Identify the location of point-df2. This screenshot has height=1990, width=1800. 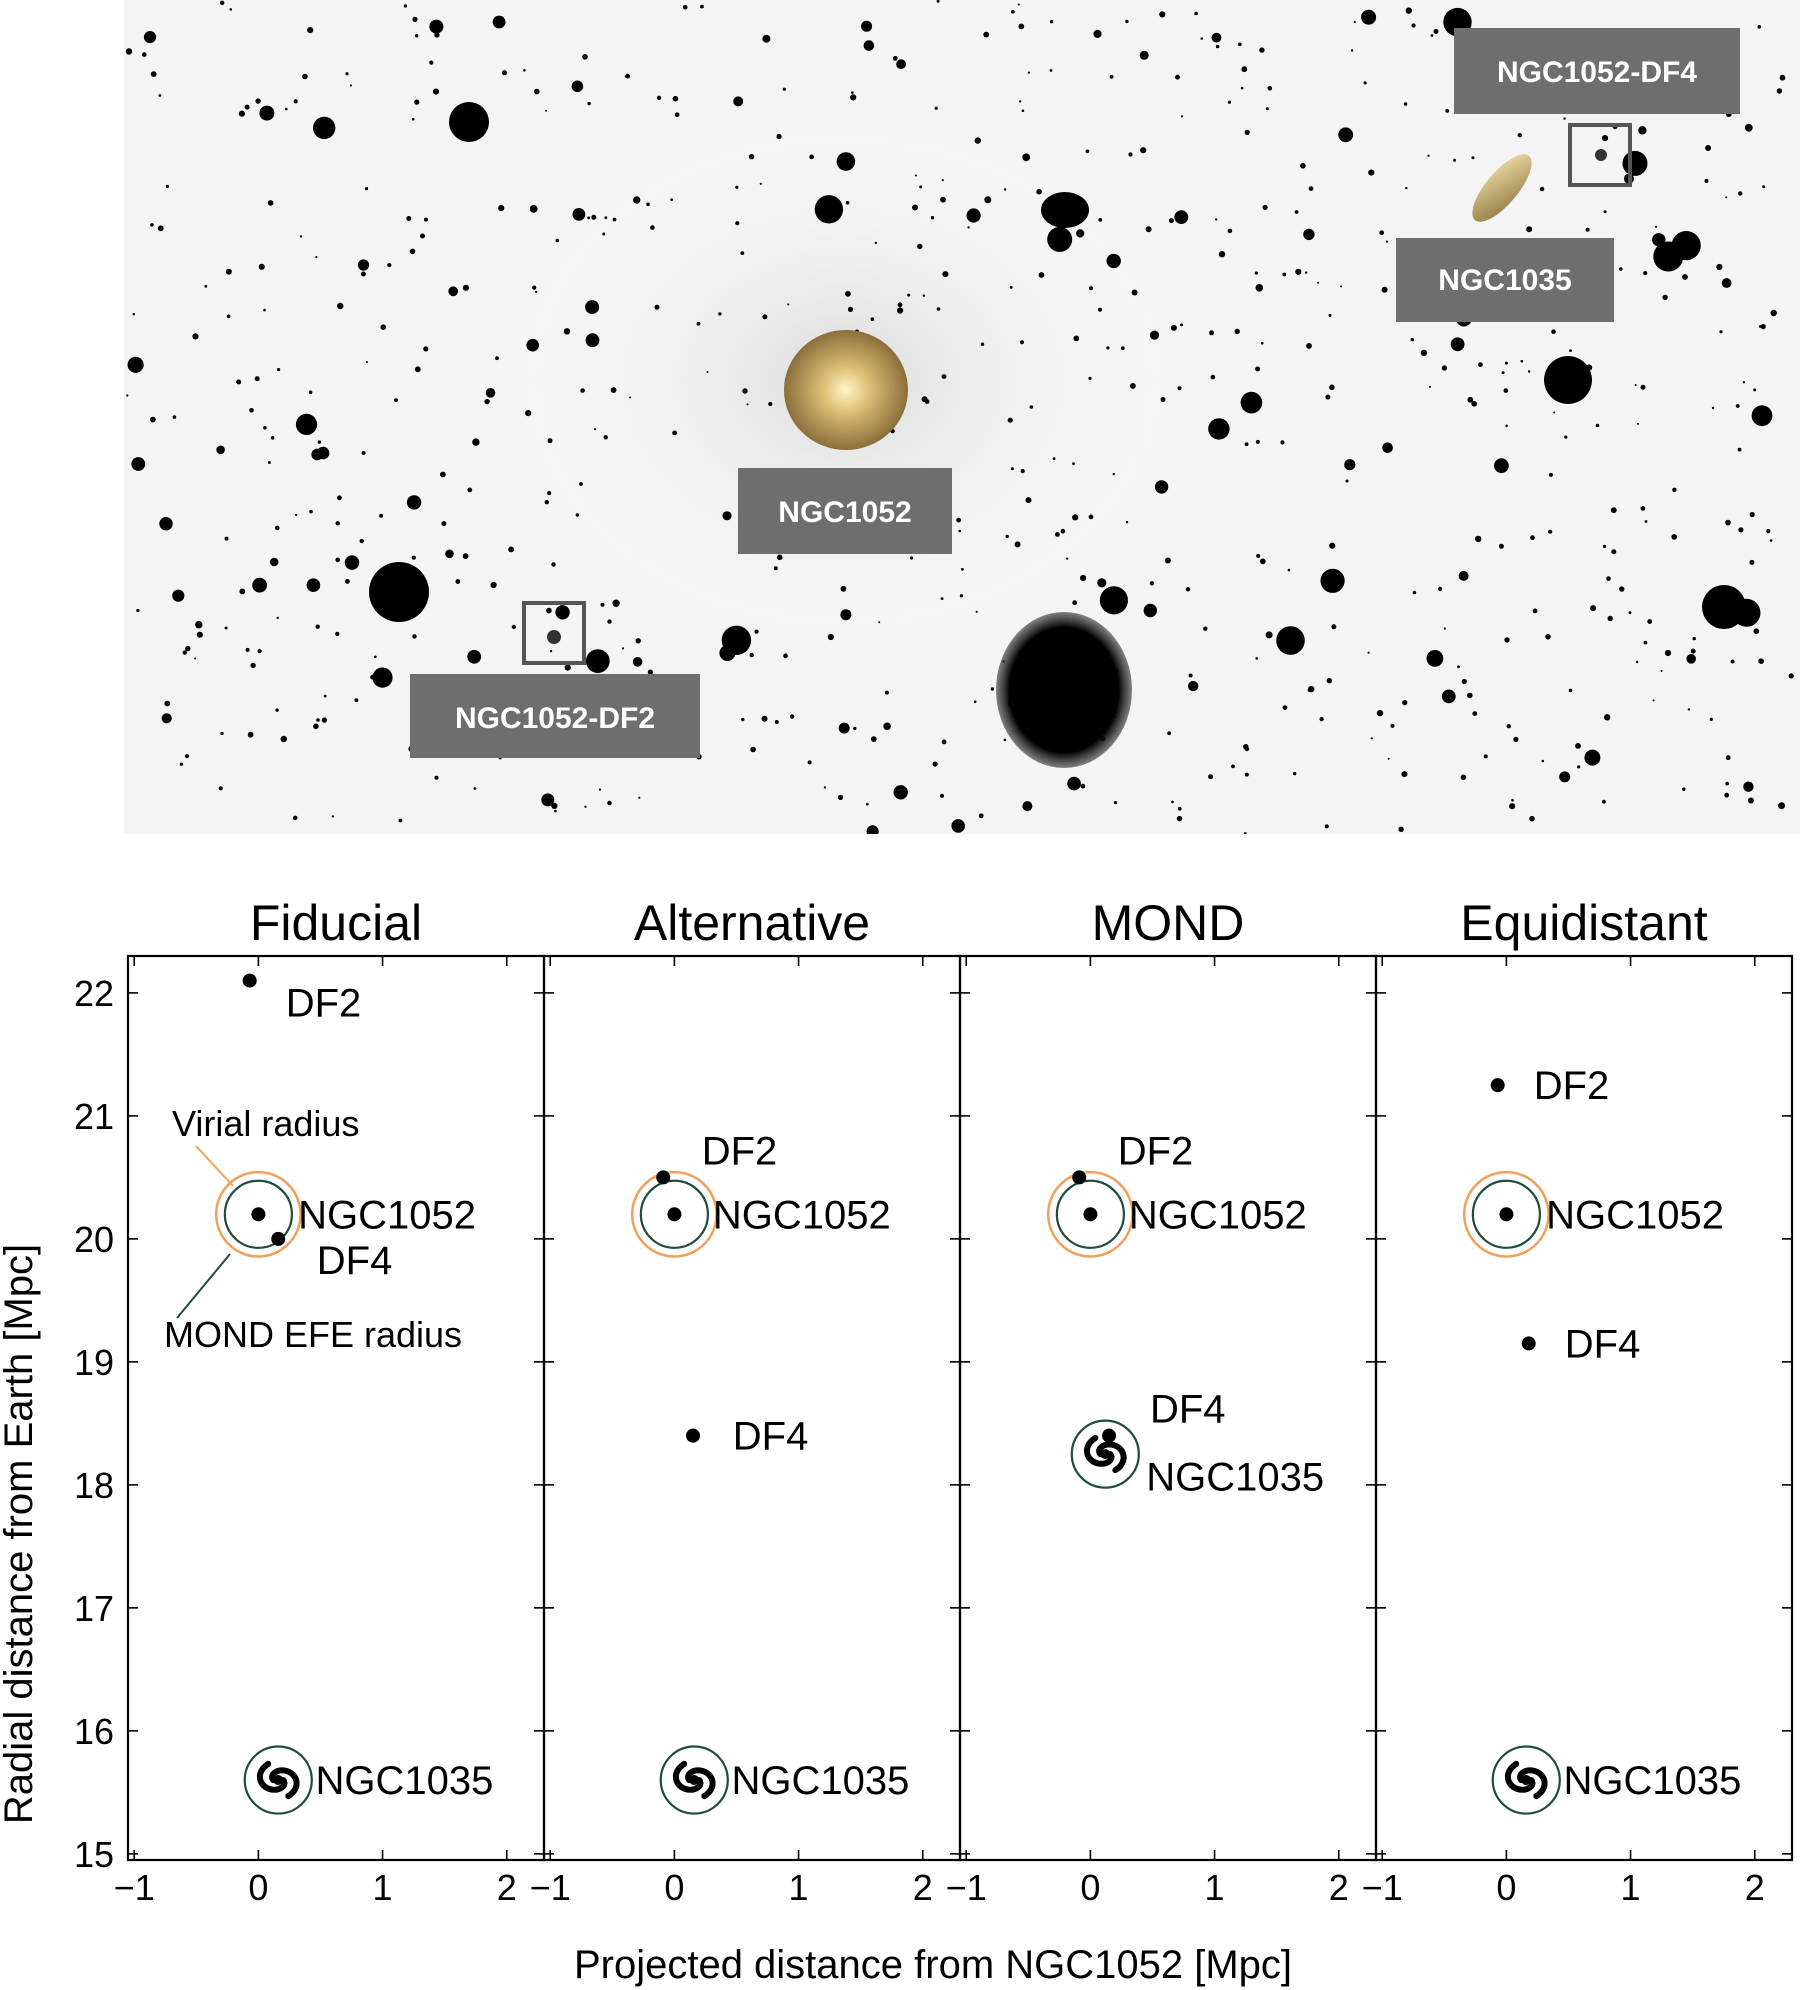
(249, 980).